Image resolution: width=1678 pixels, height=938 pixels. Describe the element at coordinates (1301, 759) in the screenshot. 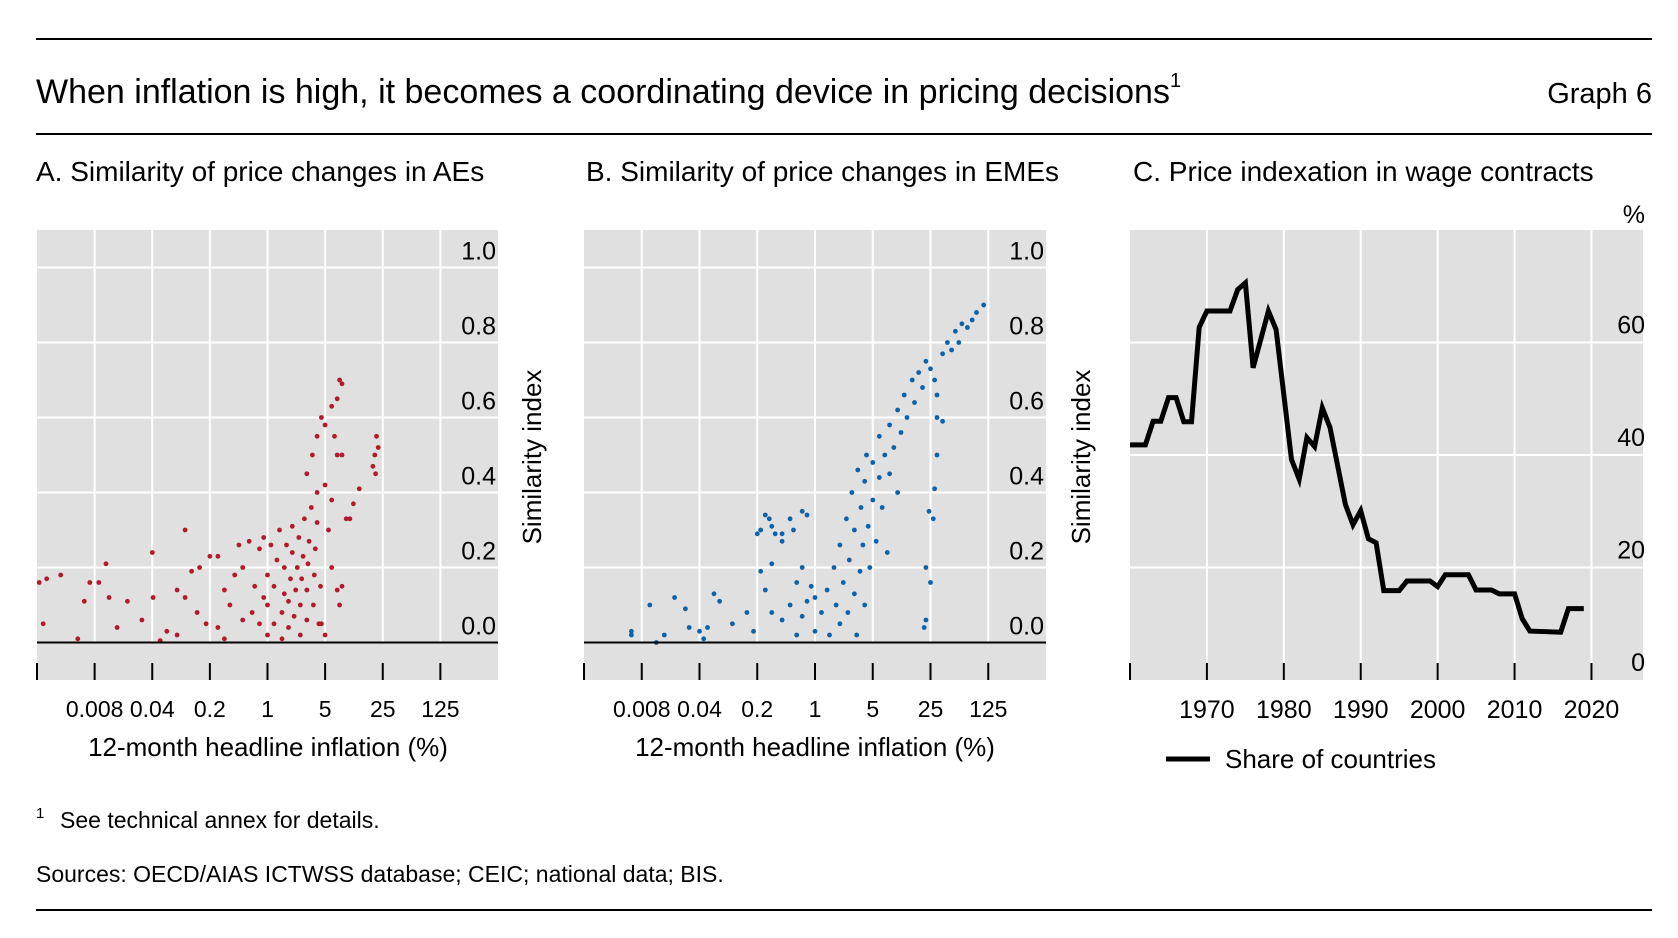

I see `panel-c-legend: Share of countries` at that location.